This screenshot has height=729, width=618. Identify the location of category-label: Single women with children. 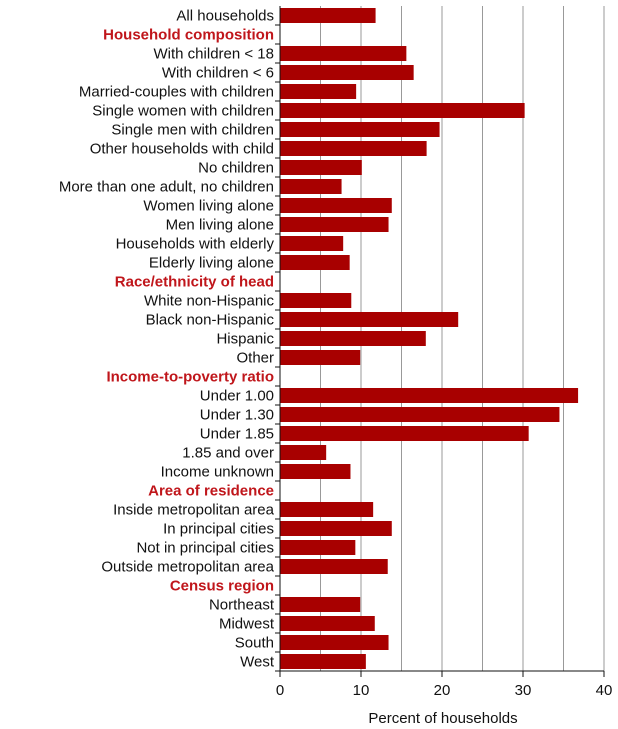
(183, 111).